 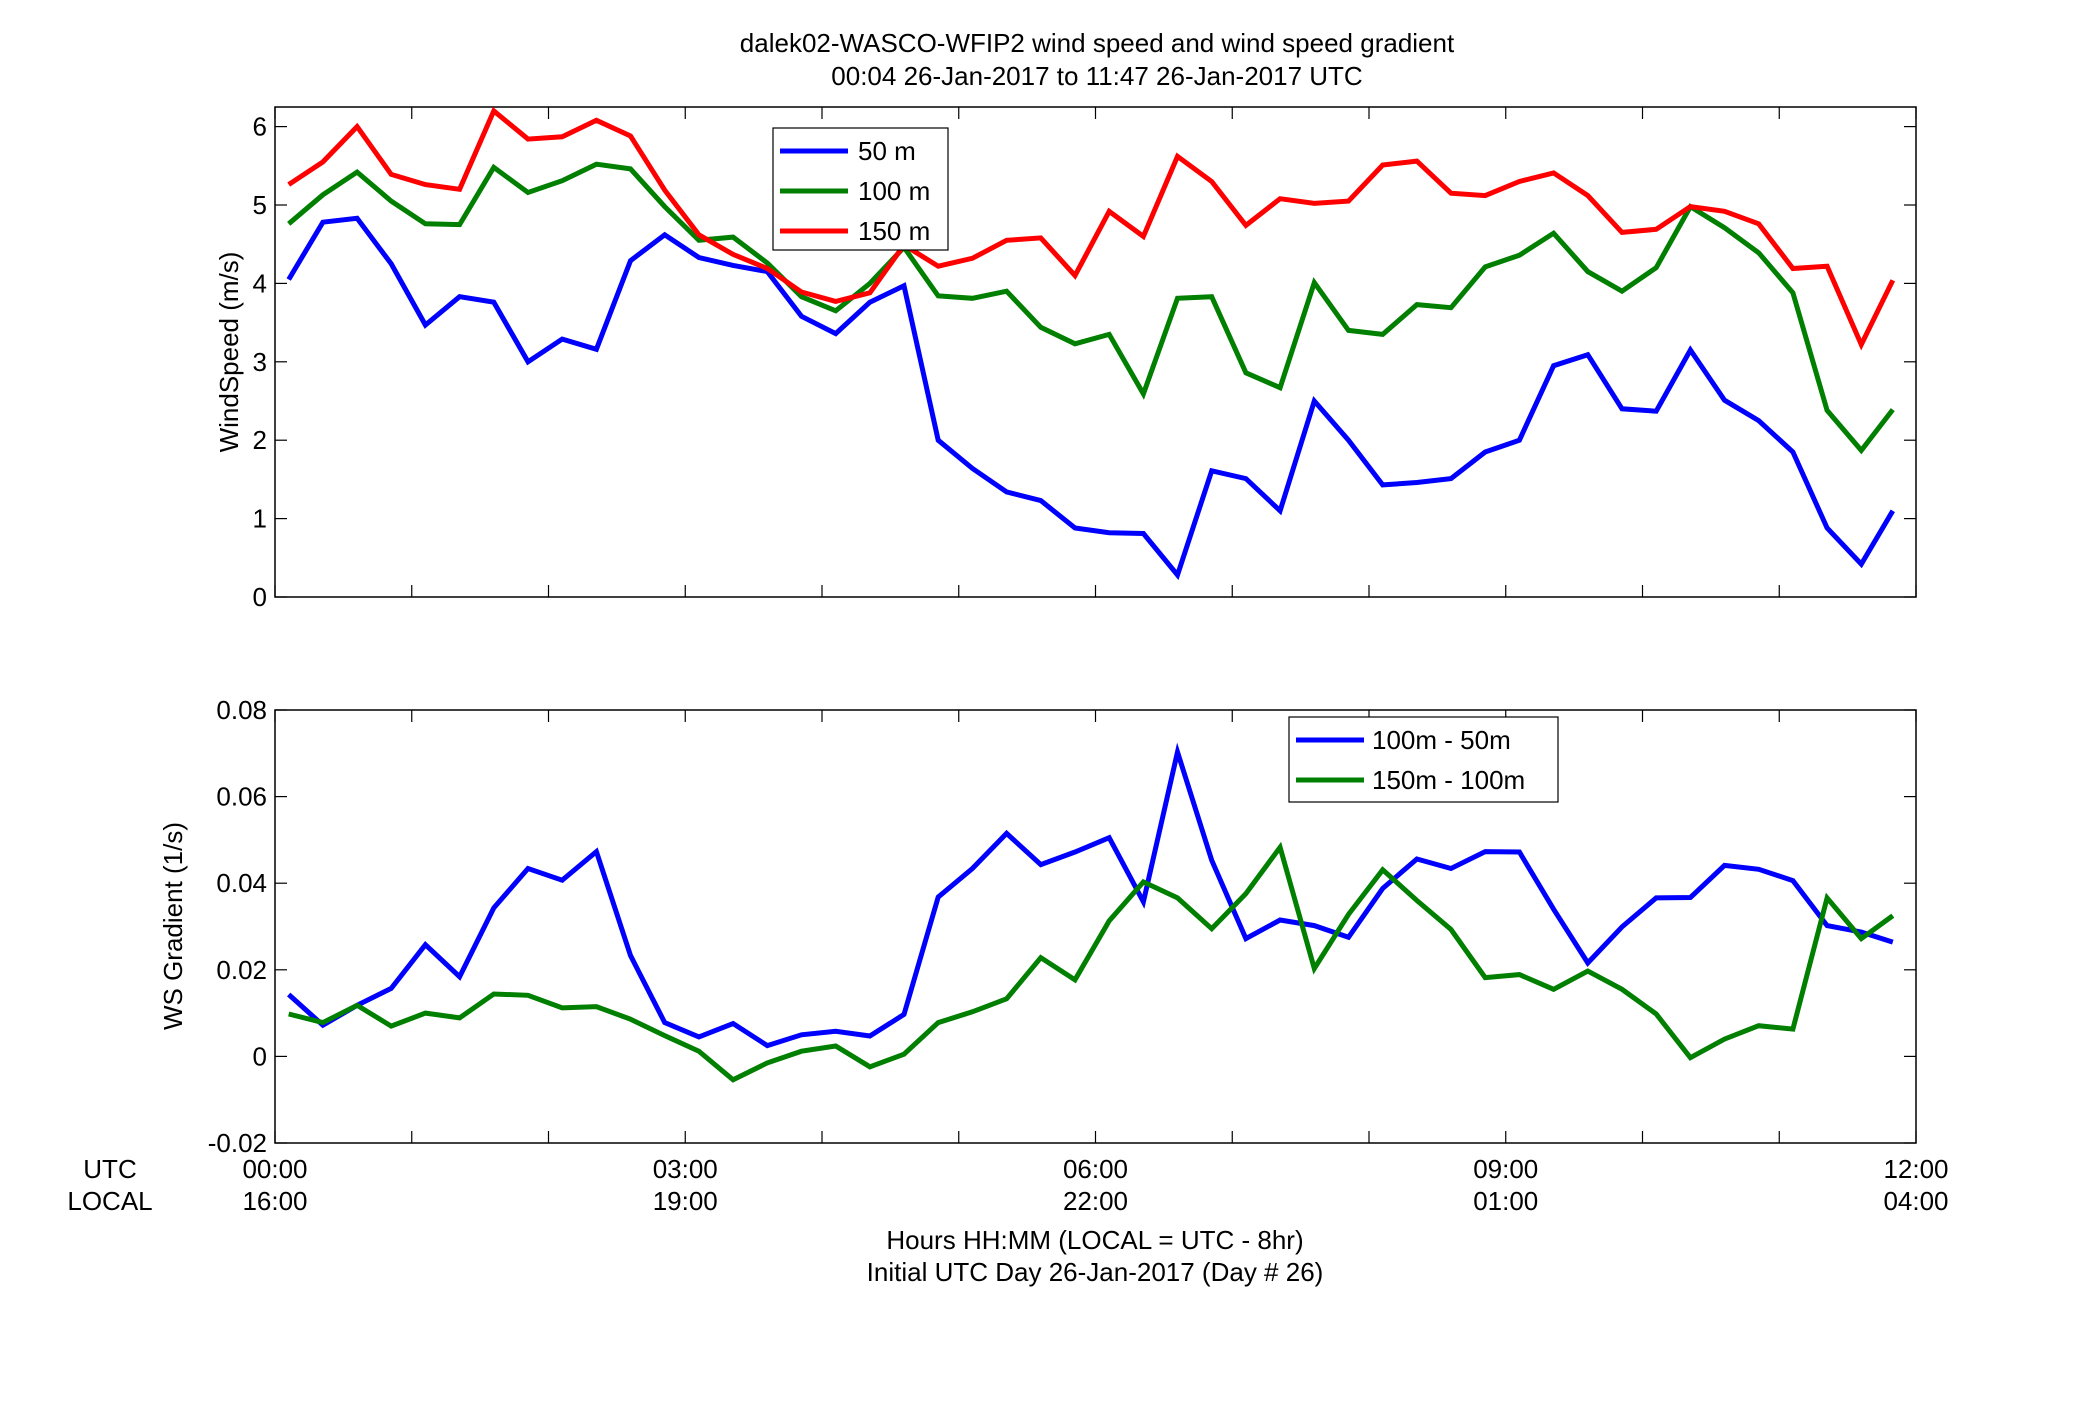 What do you see at coordinates (1505, 1169) in the screenshot?
I see `x-tick-label-utc: 09:00` at bounding box center [1505, 1169].